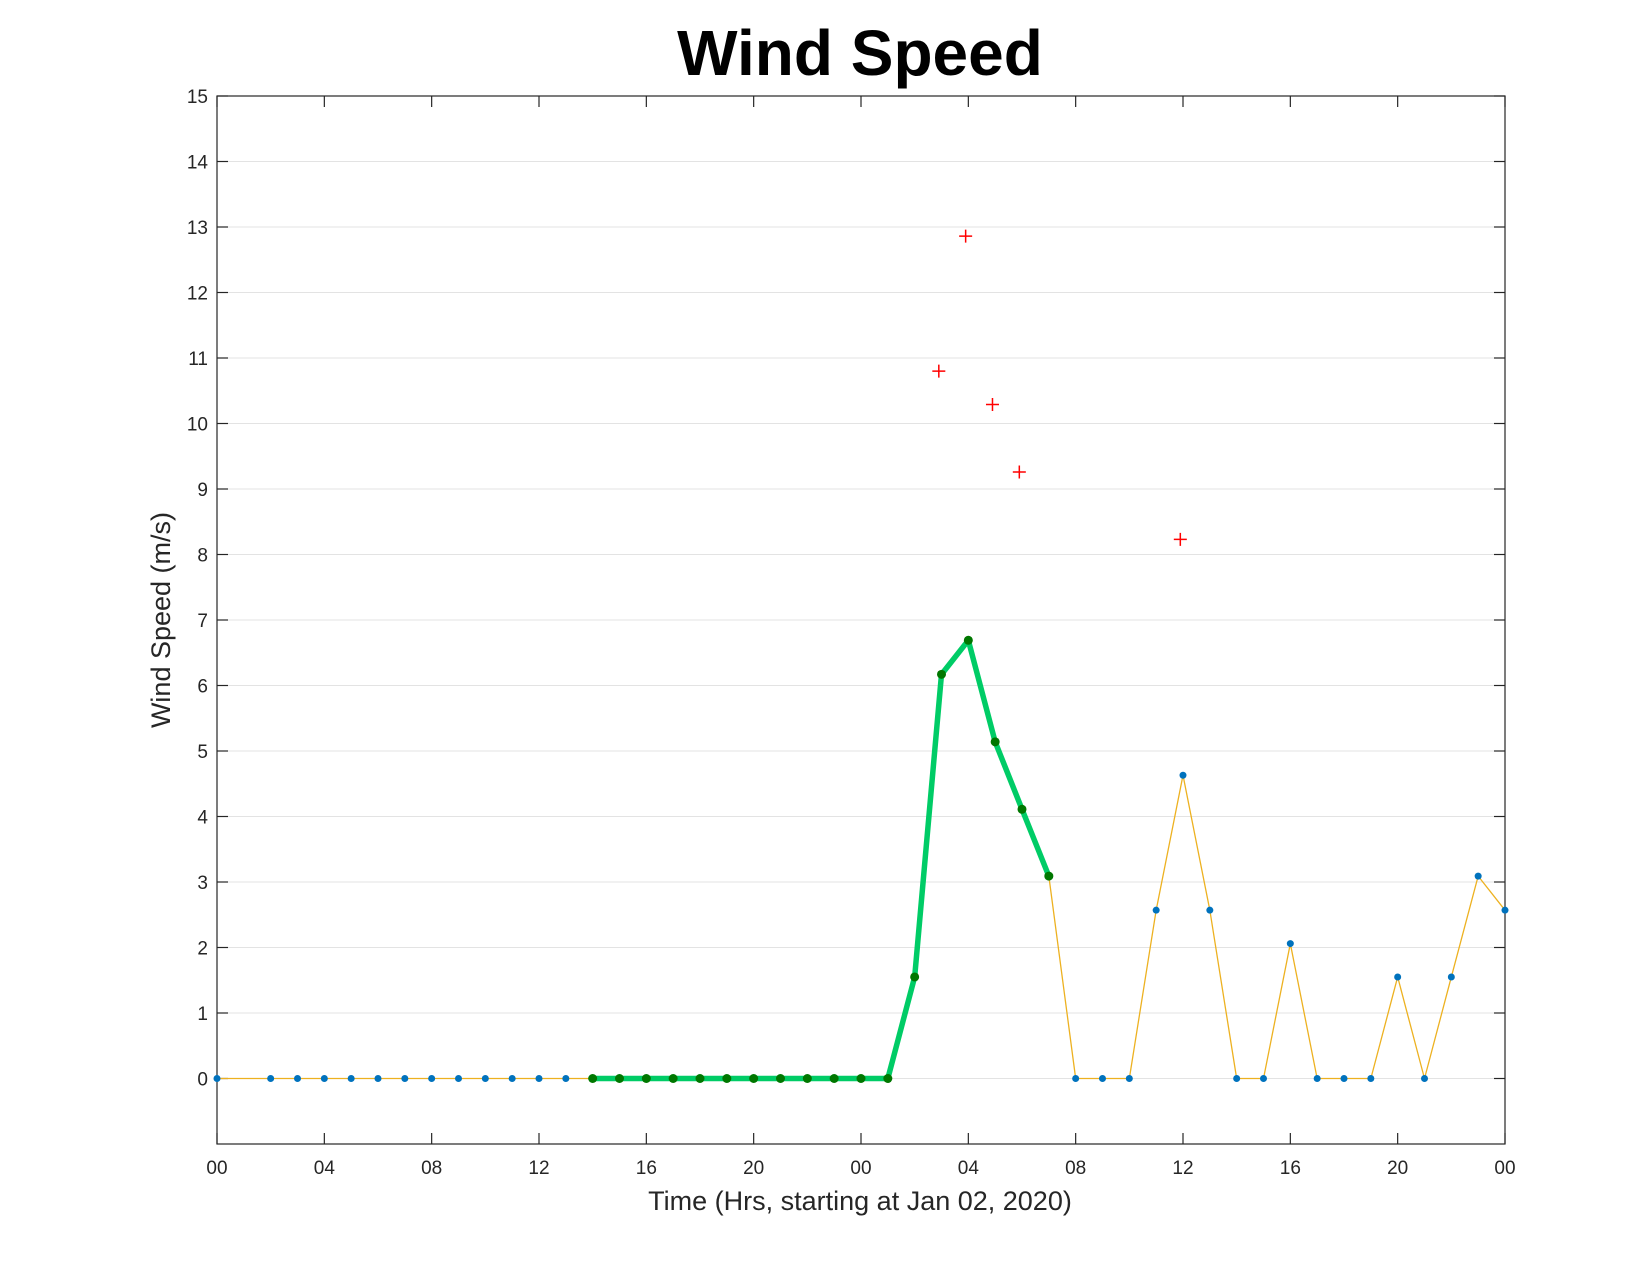 The image size is (1650, 1275). Describe the element at coordinates (197, 425) in the screenshot. I see `y-tick-label: 10` at that location.